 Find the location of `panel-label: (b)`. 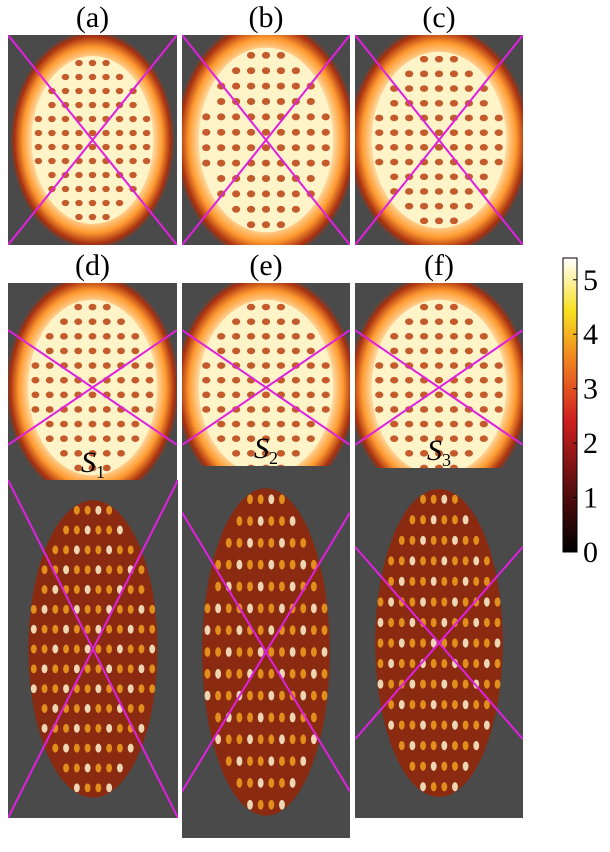

panel-label: (b) is located at coordinates (266, 17).